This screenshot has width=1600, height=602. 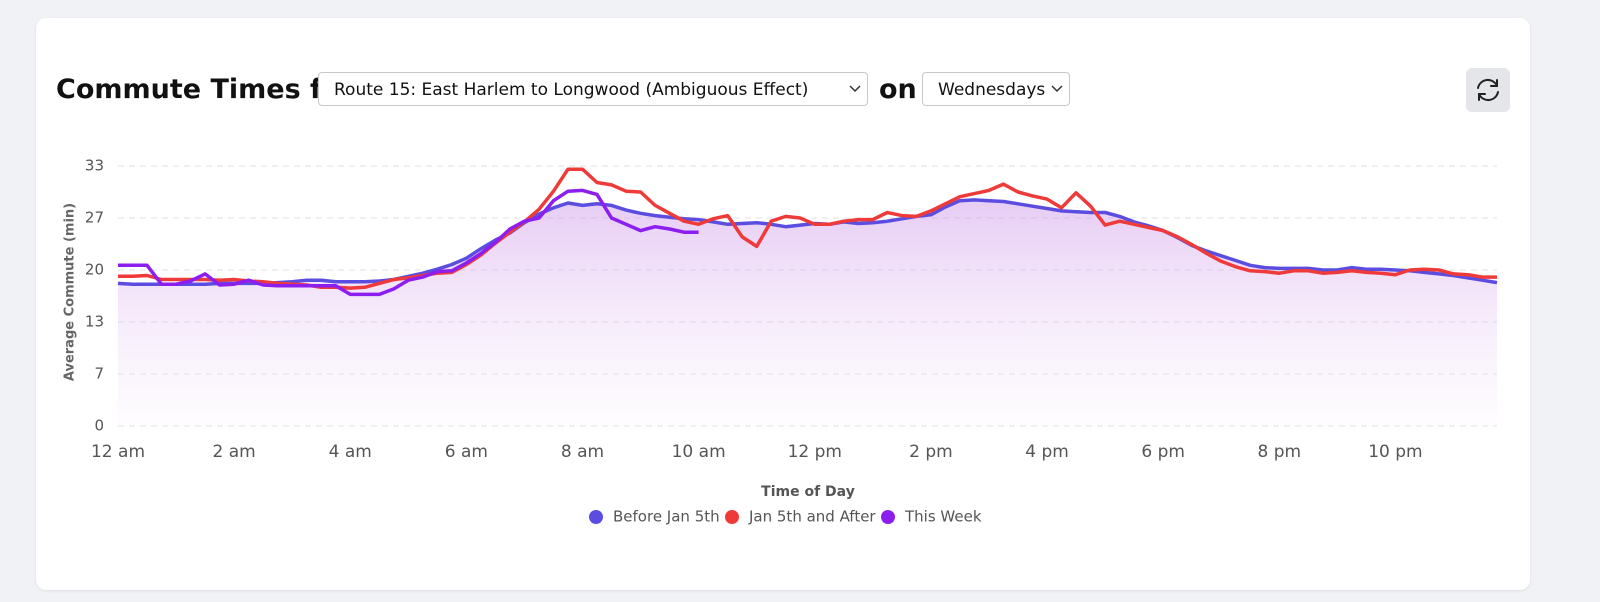 I want to click on day-value: Wednesdays, so click(x=992, y=90).